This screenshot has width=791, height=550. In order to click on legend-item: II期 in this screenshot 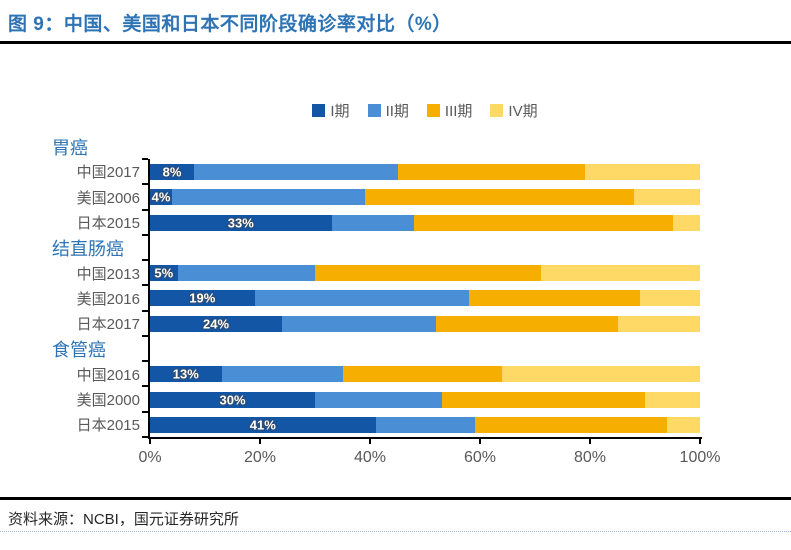, I will do `click(388, 110)`.